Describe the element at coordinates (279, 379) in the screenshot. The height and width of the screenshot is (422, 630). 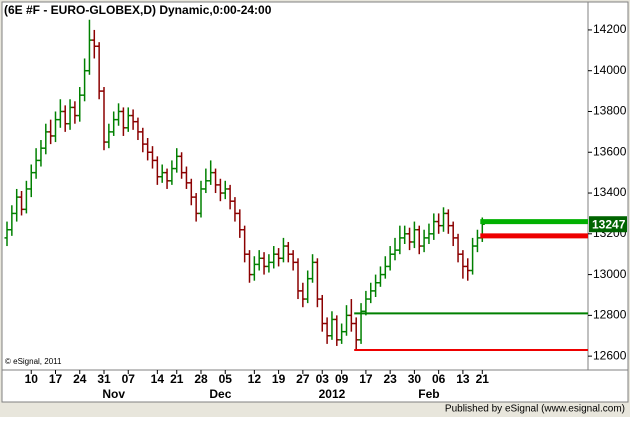
I see `x-tick-label: 19` at that location.